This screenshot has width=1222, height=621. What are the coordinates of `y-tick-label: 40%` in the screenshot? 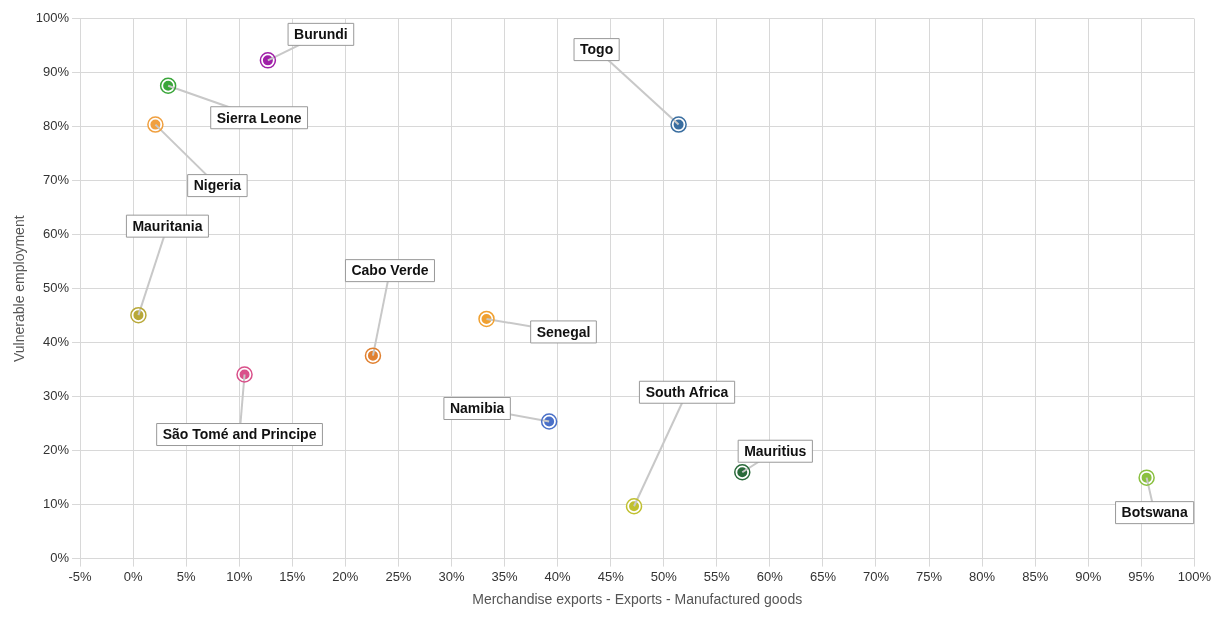 It's located at (56, 342).